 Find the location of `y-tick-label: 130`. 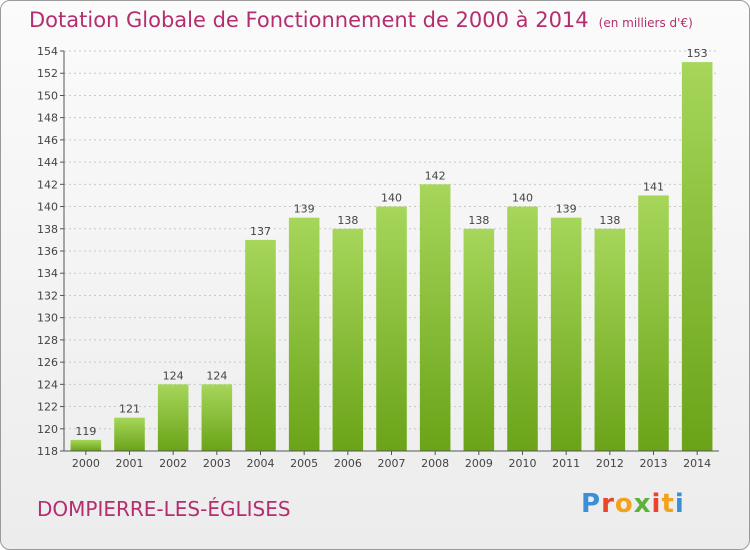

y-tick-label: 130 is located at coordinates (47, 318).